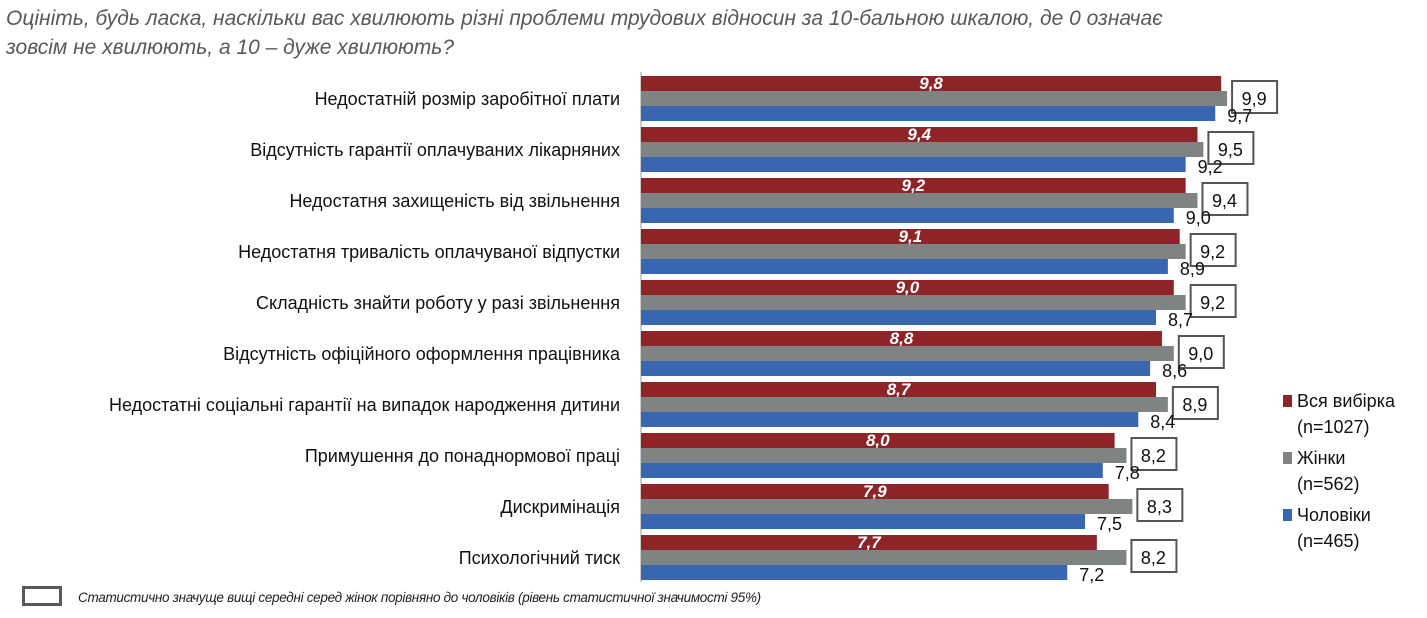  I want to click on data-label-women: 8,9, so click(1194, 405).